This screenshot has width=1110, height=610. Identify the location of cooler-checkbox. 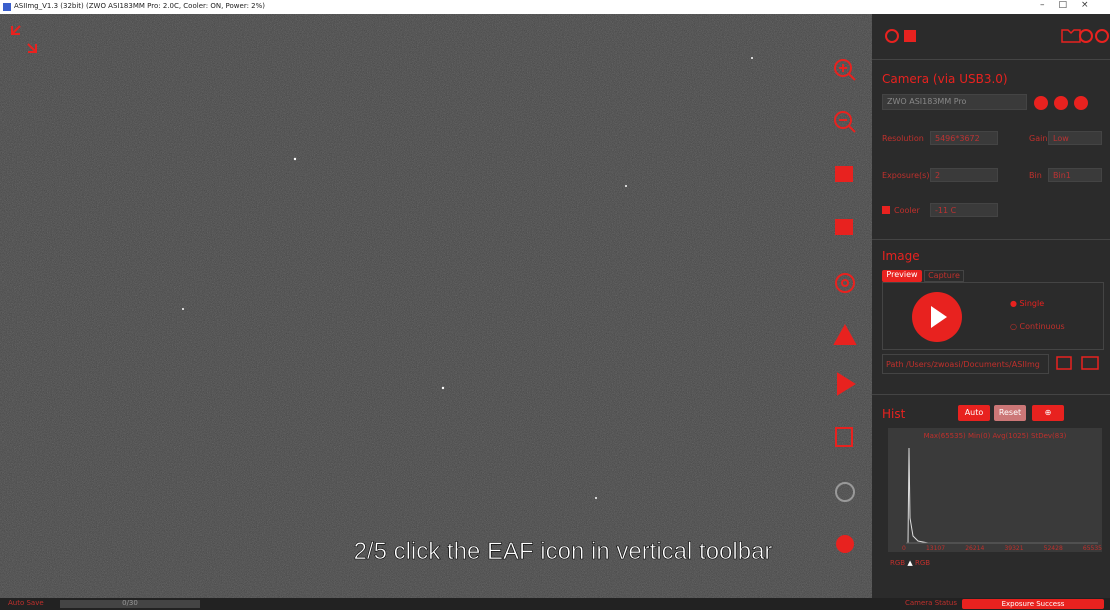
(886, 210).